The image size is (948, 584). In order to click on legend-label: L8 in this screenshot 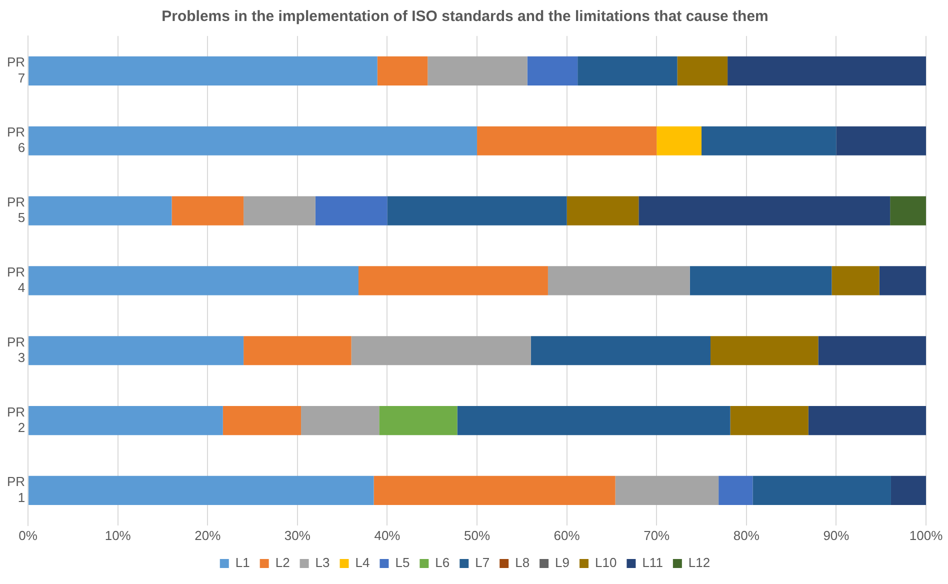, I will do `click(522, 562)`.